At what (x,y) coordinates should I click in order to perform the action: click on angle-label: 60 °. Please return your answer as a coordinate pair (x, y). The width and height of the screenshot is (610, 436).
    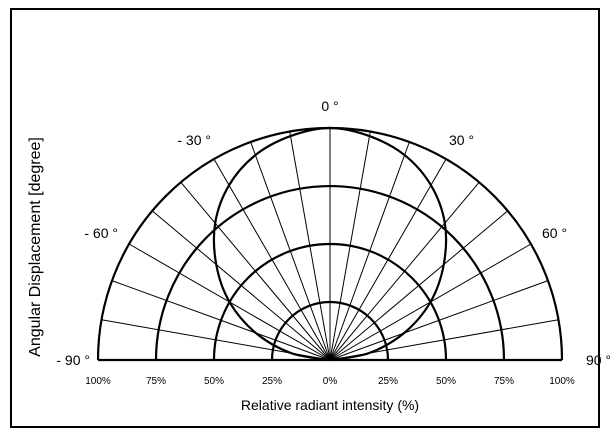
    Looking at the image, I should click on (554, 233).